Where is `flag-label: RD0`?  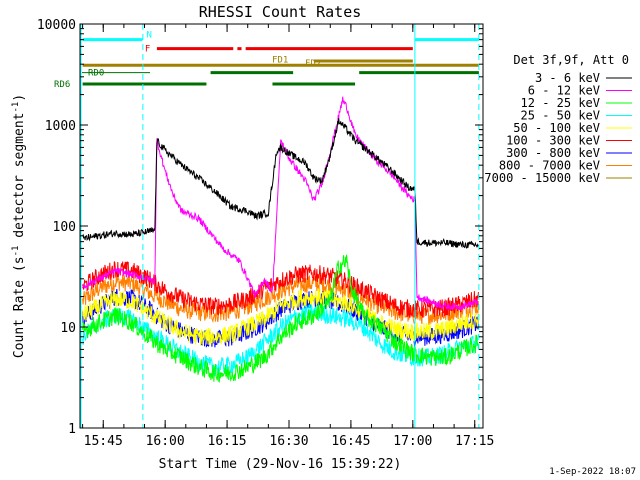 flag-label: RD0 is located at coordinates (96, 74).